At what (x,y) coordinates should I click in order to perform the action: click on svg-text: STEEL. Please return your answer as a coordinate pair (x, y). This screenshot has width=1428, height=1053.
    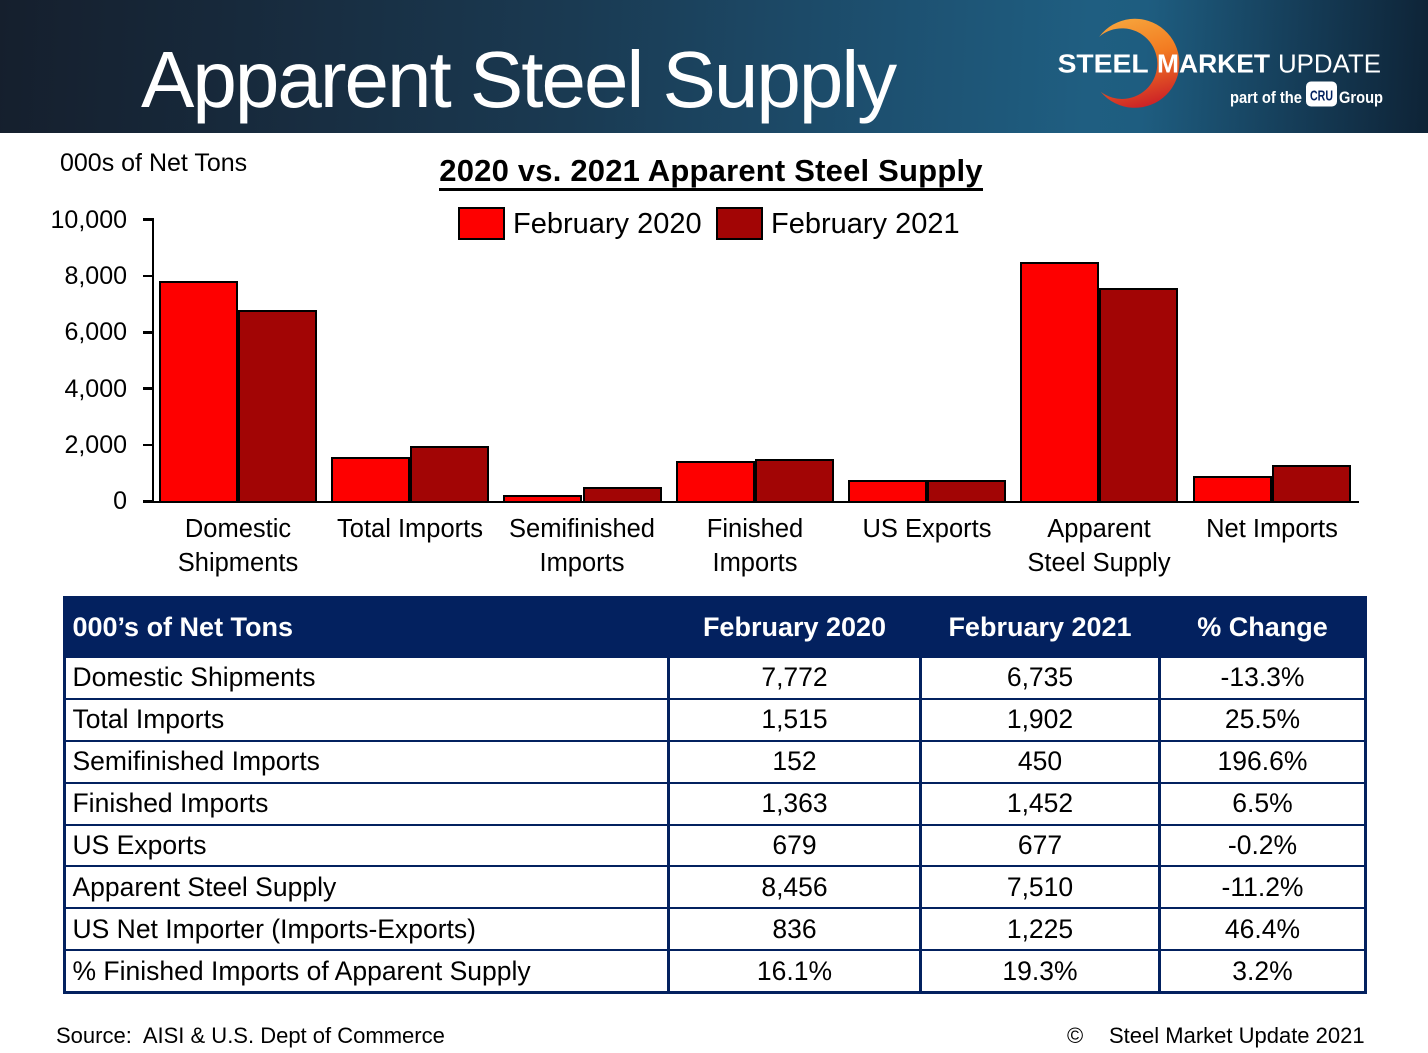
    Looking at the image, I should click on (1103, 64).